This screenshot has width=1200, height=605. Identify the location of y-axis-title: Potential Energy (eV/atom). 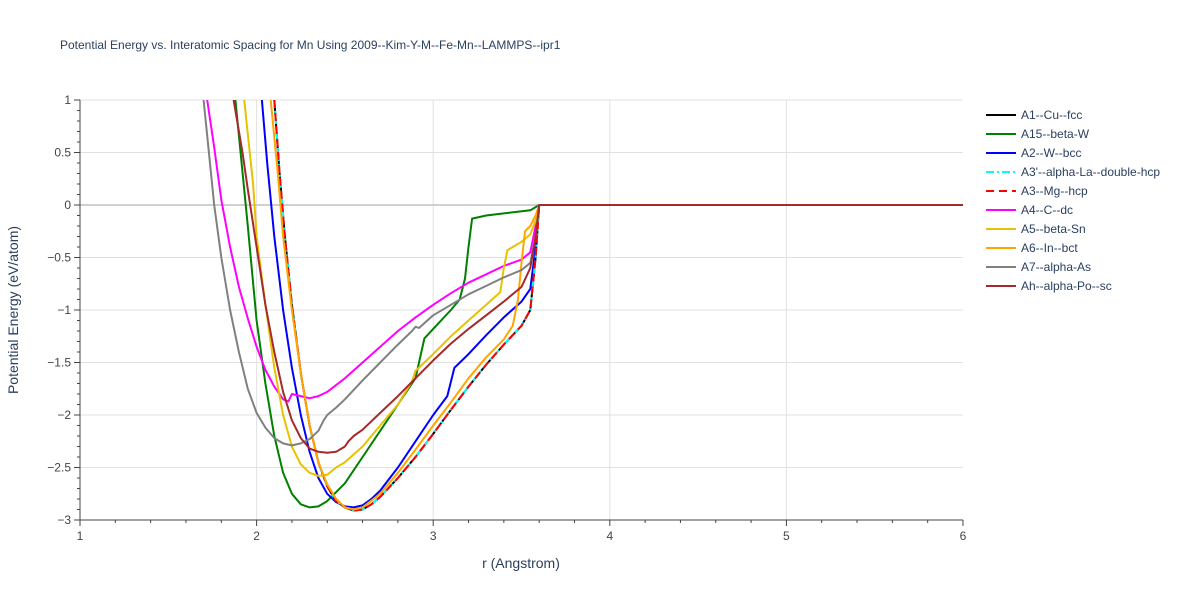
(13, 310).